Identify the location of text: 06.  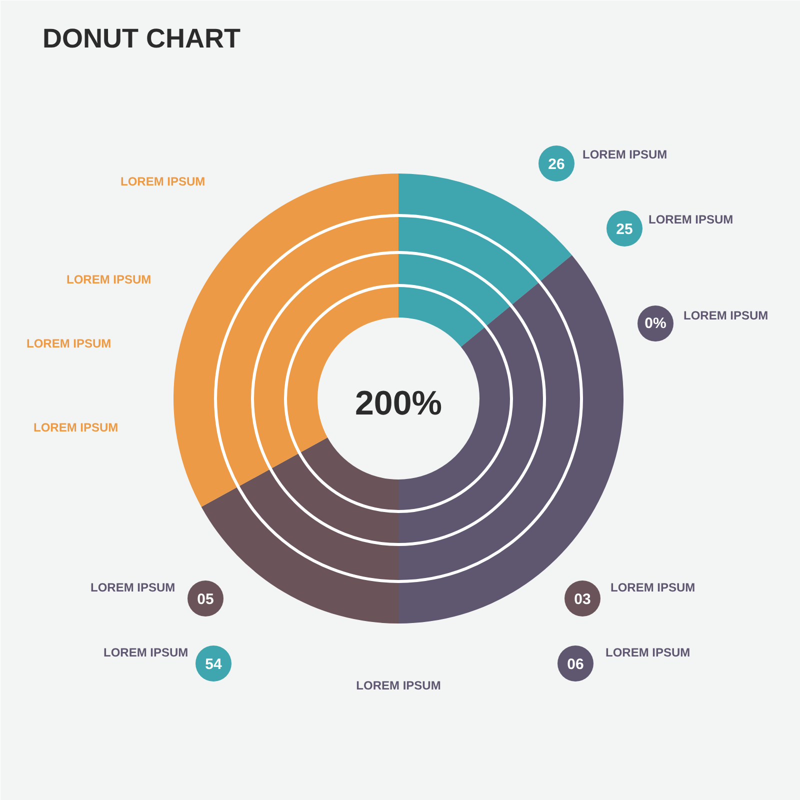
(575, 664).